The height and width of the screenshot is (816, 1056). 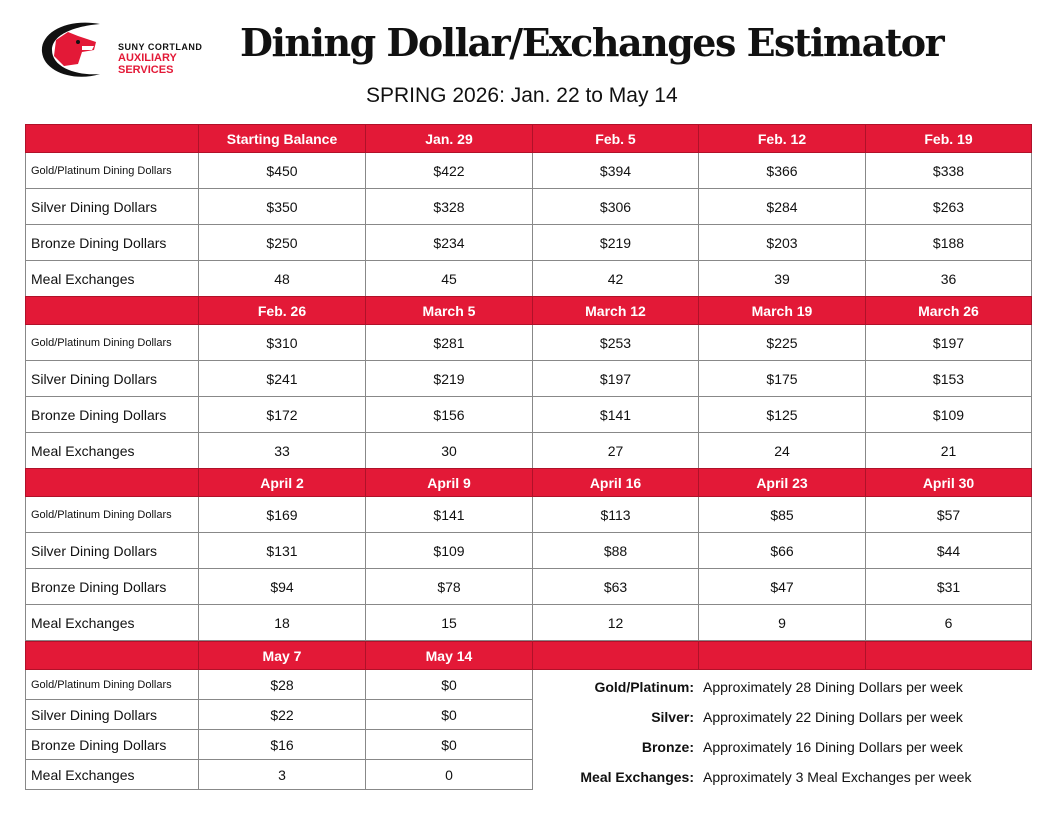 What do you see at coordinates (782, 206) in the screenshot?
I see `value-cell: $284` at bounding box center [782, 206].